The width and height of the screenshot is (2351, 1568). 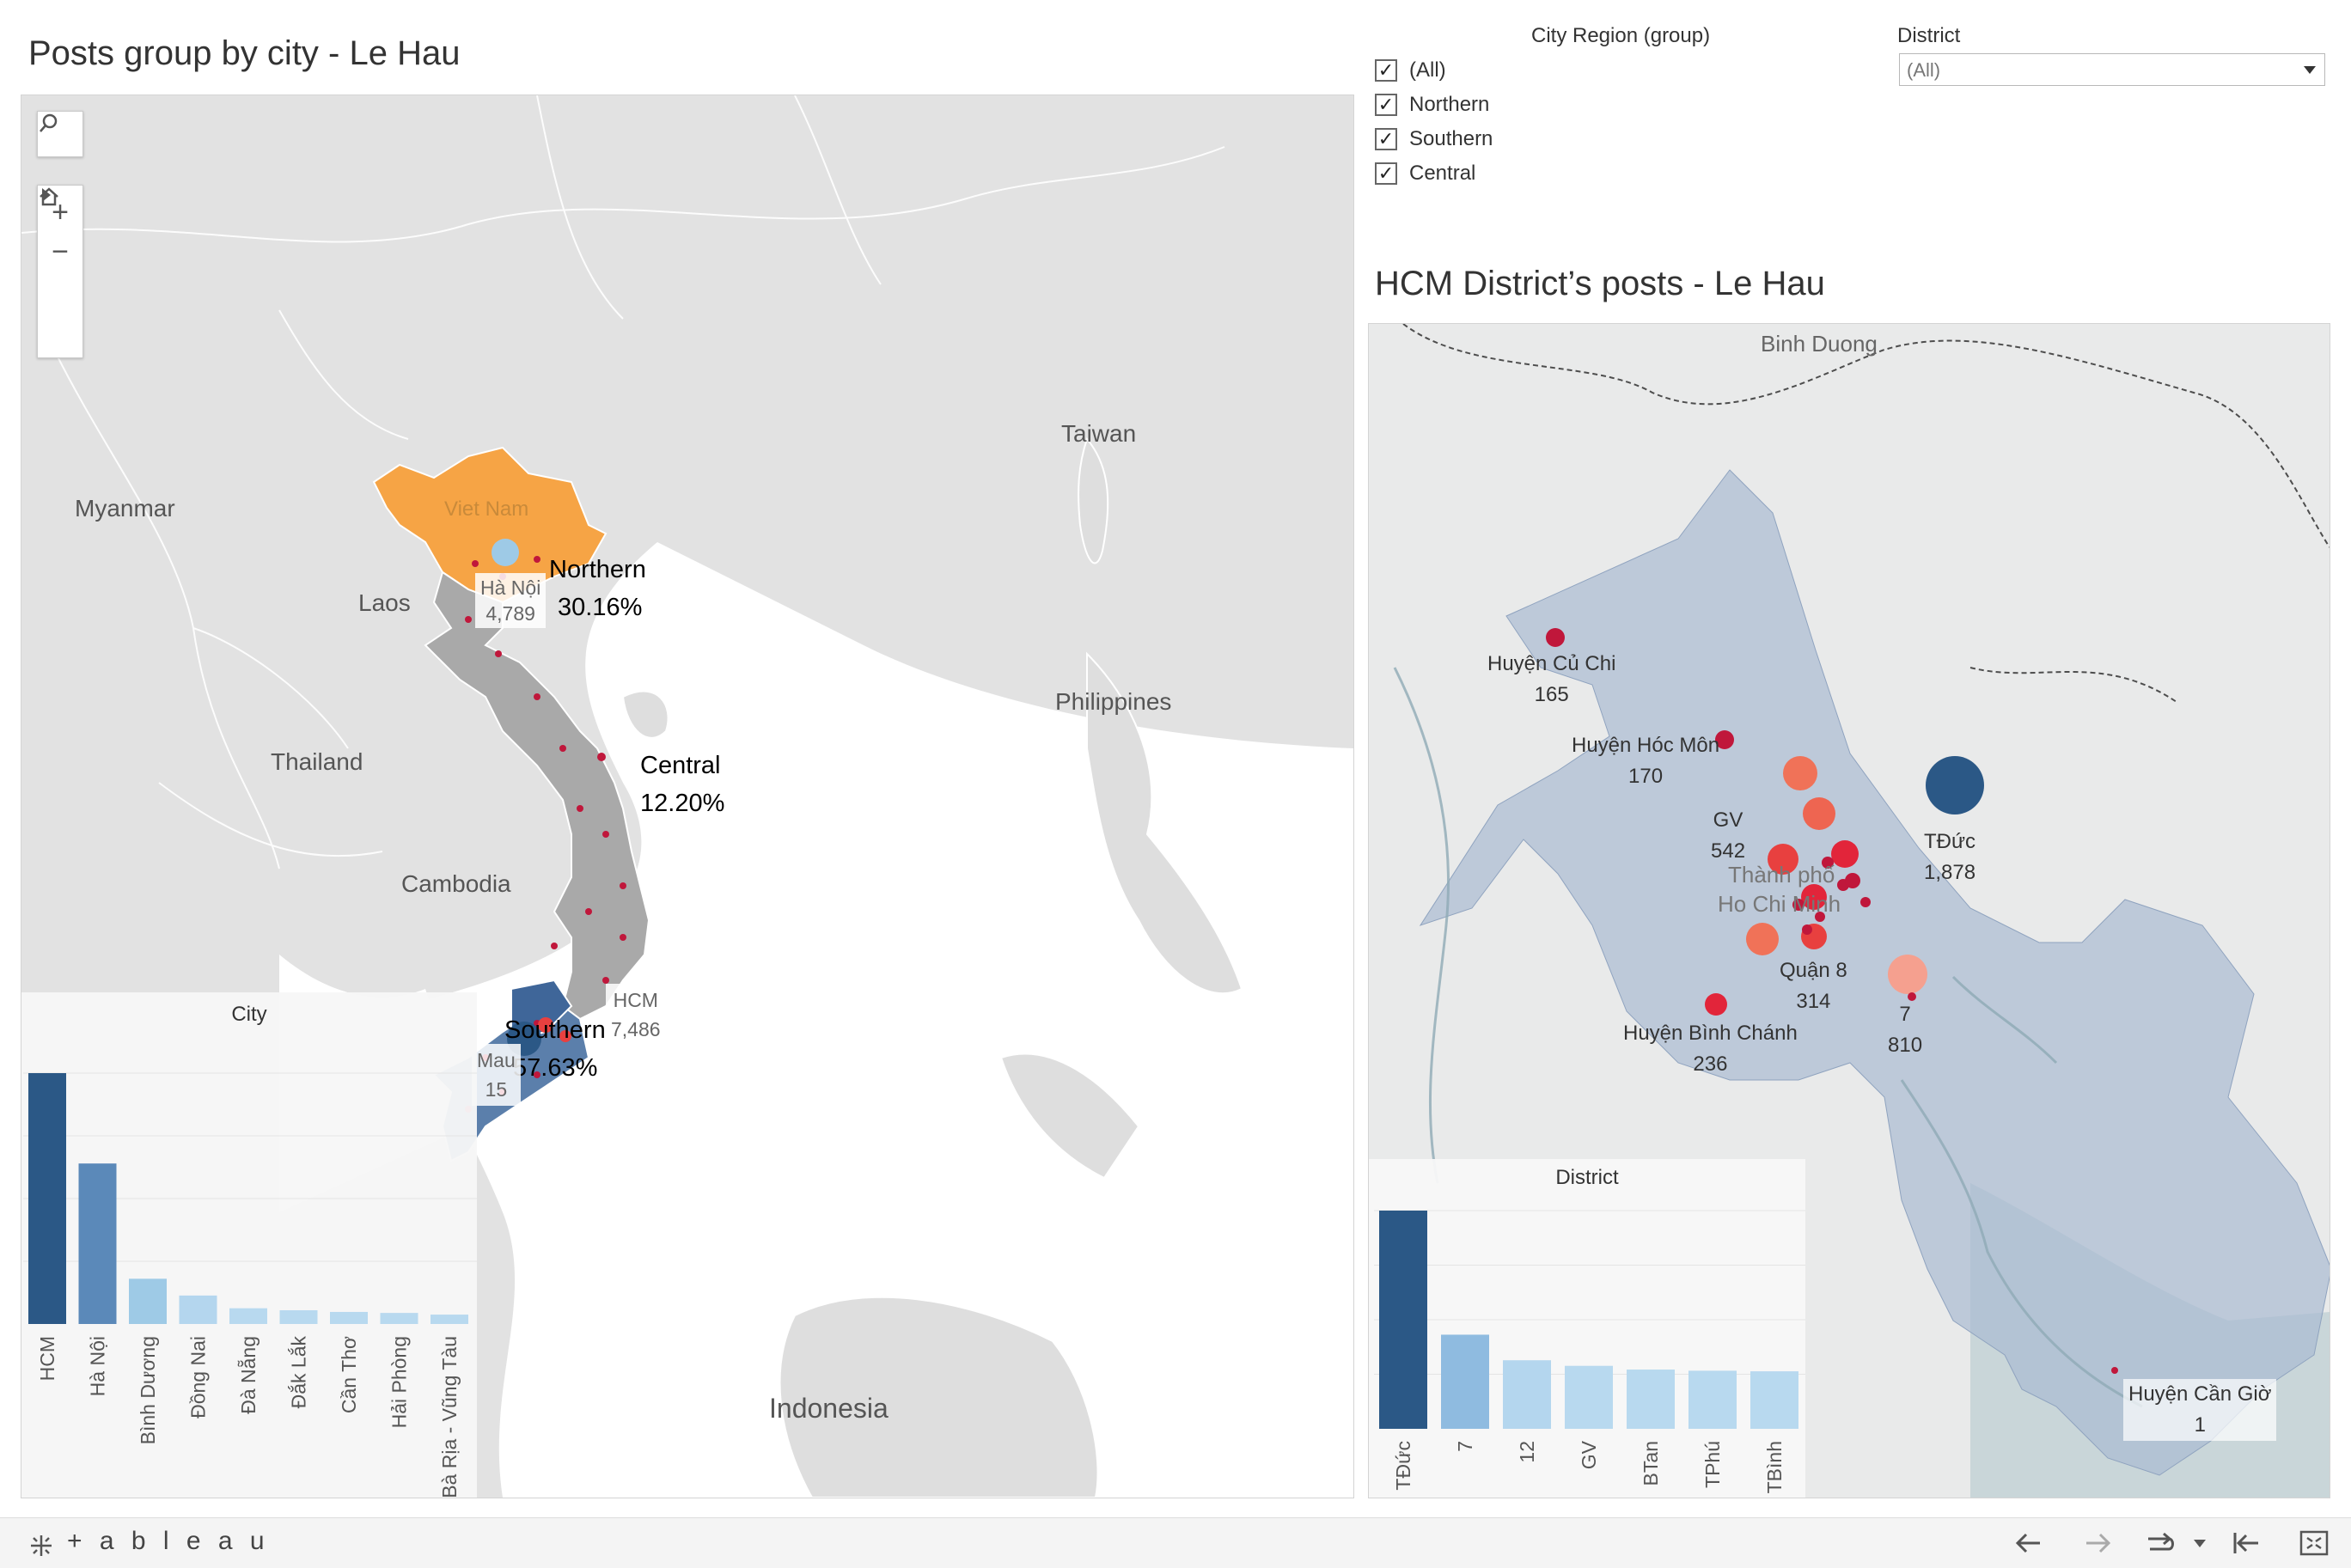 I want to click on reset-icon, so click(x=2246, y=1543).